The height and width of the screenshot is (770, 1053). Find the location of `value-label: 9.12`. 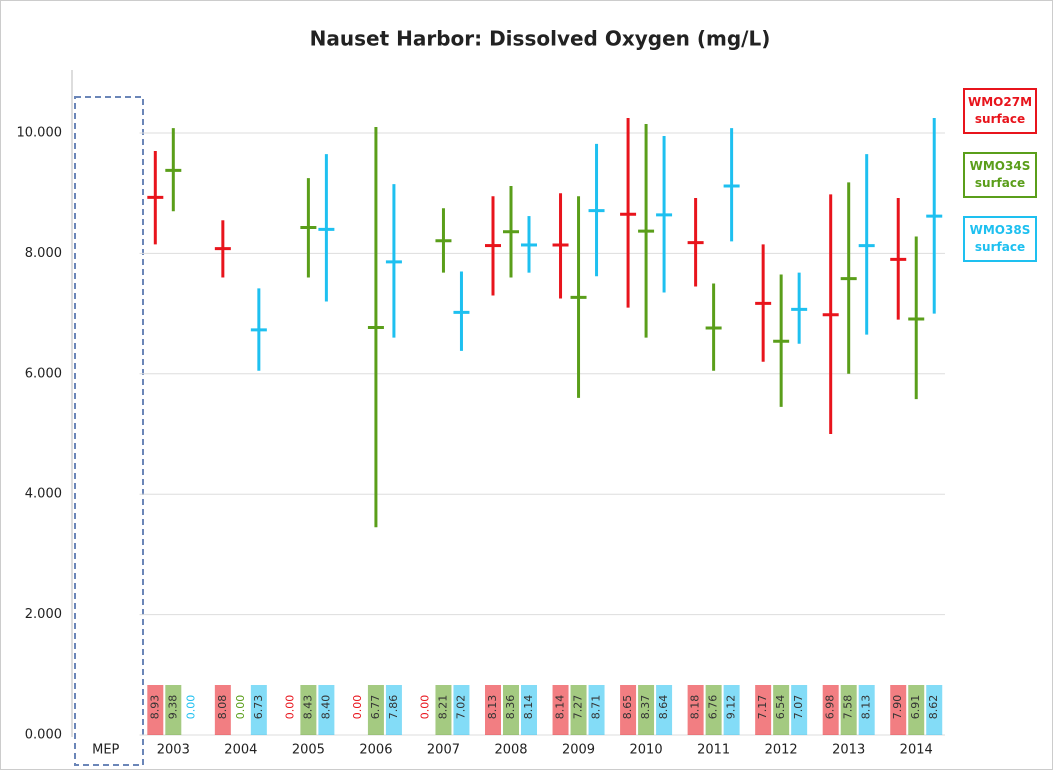

value-label: 9.12 is located at coordinates (731, 707).